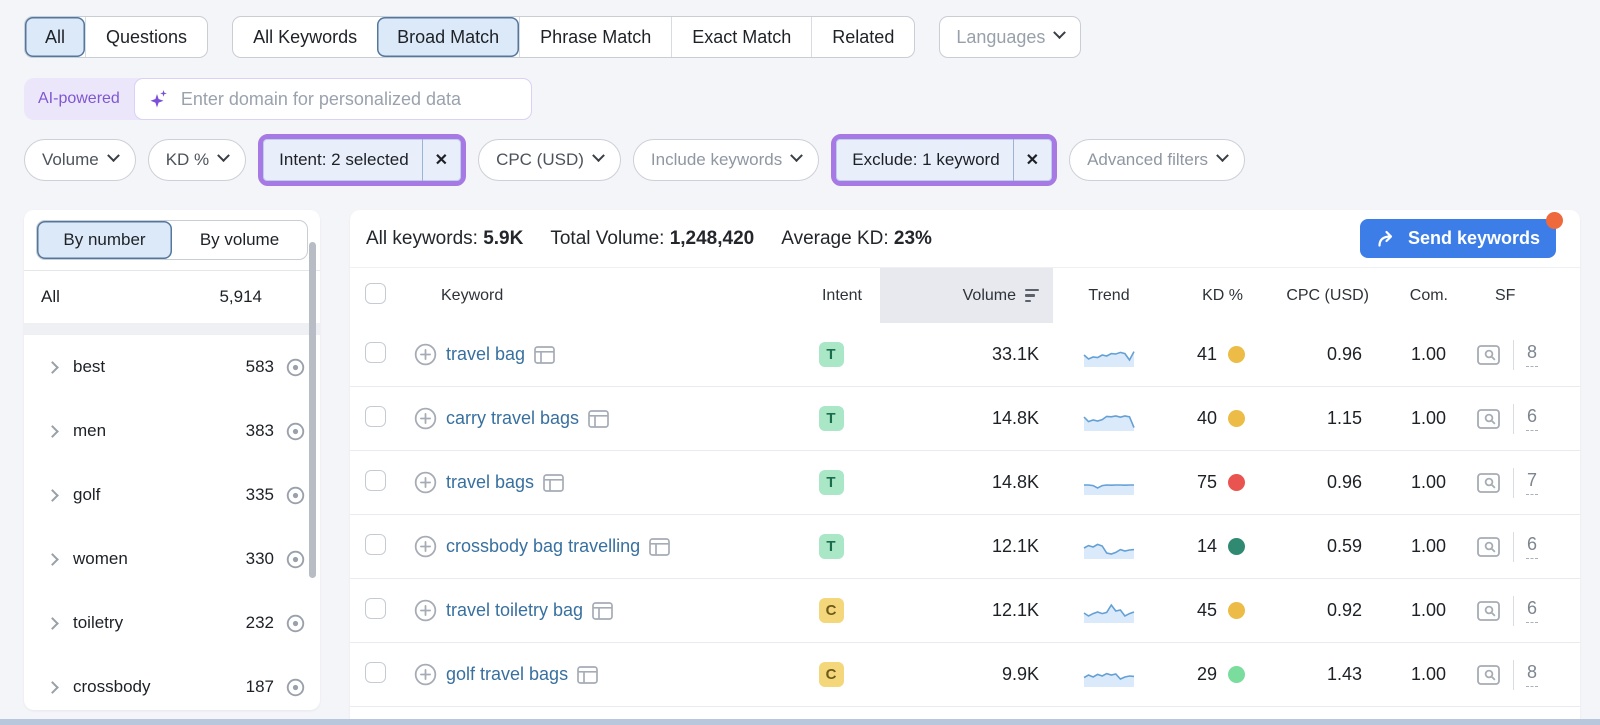 The height and width of the screenshot is (725, 1600). I want to click on cpc-filter-dropdown: CPC (USD), so click(549, 160).